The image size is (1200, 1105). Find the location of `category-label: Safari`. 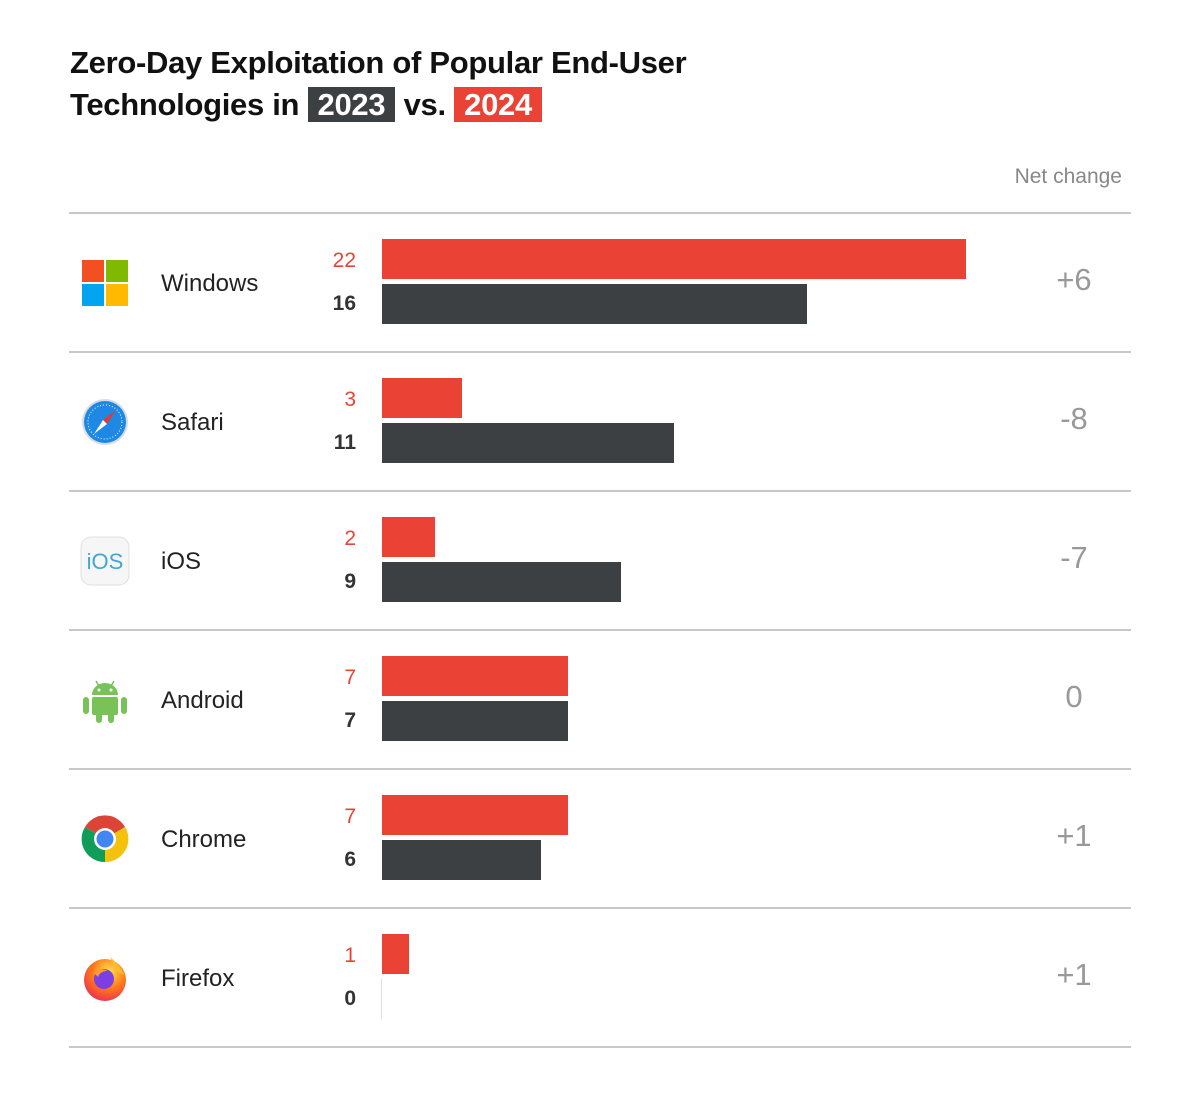

category-label: Safari is located at coordinates (192, 422).